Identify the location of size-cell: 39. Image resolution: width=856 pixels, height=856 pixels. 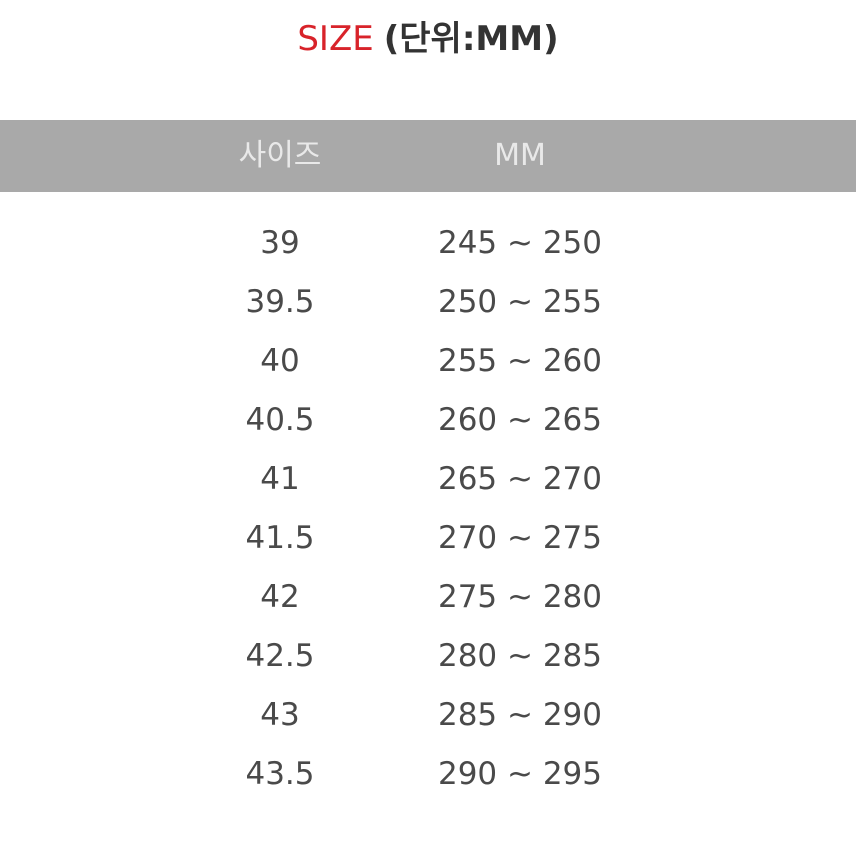
(280, 243).